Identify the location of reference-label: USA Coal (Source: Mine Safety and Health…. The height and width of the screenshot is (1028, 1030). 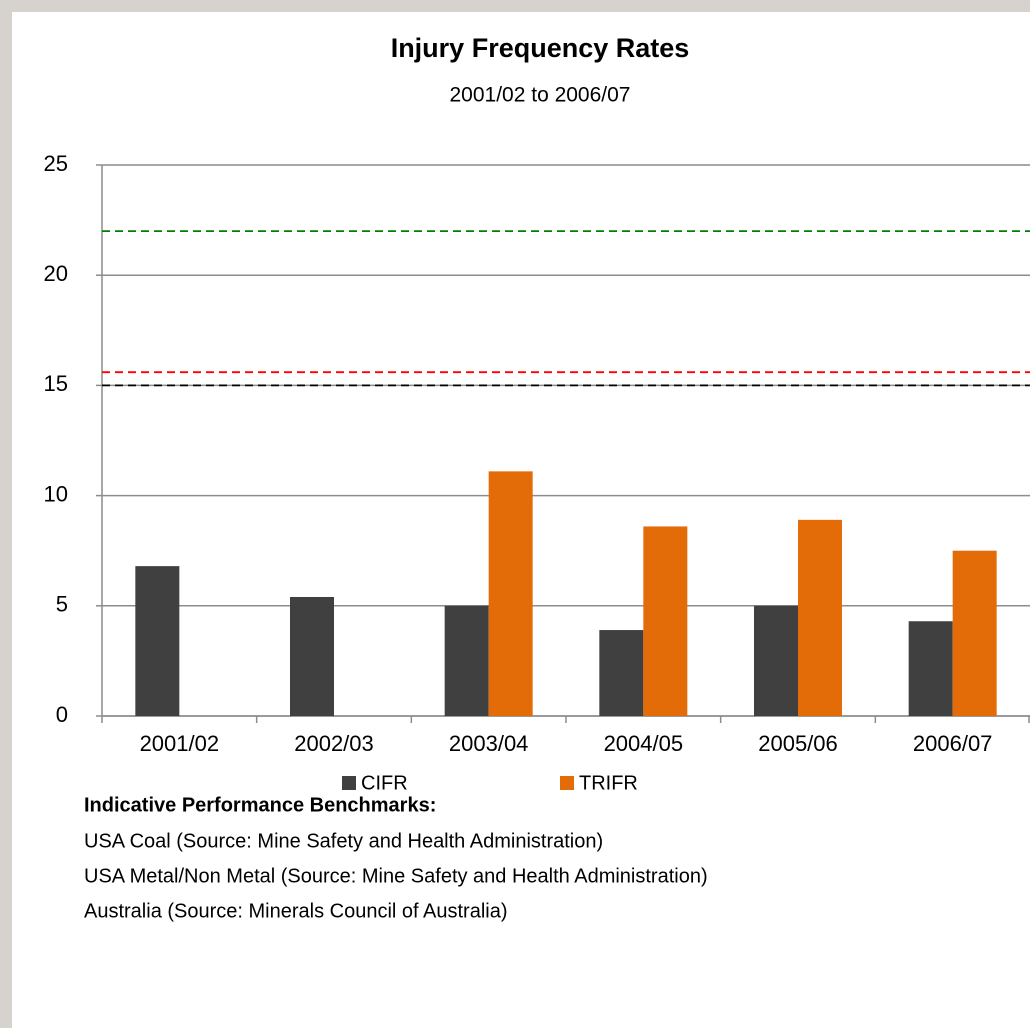
(343, 841).